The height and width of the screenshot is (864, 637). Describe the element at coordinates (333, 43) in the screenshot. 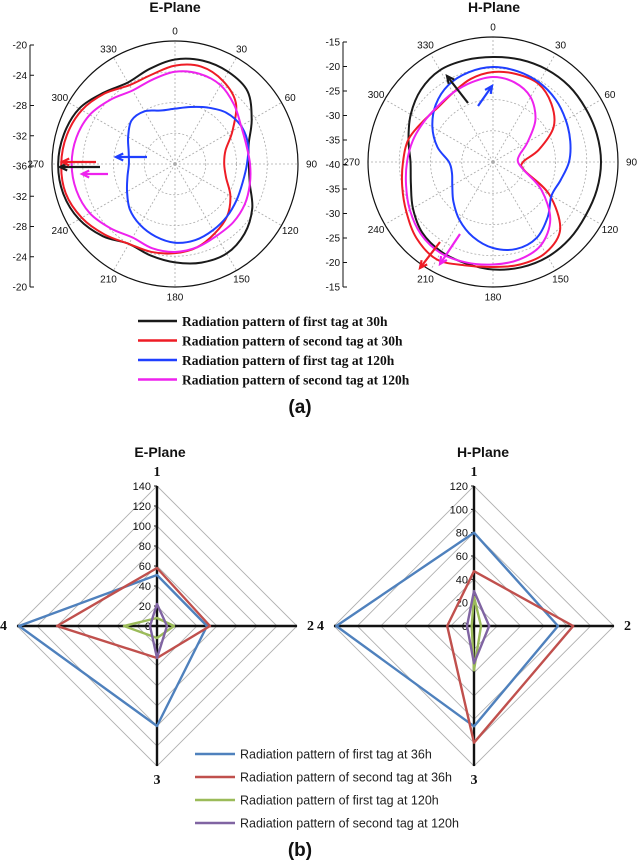

I see `radial-scale-label: -15` at that location.